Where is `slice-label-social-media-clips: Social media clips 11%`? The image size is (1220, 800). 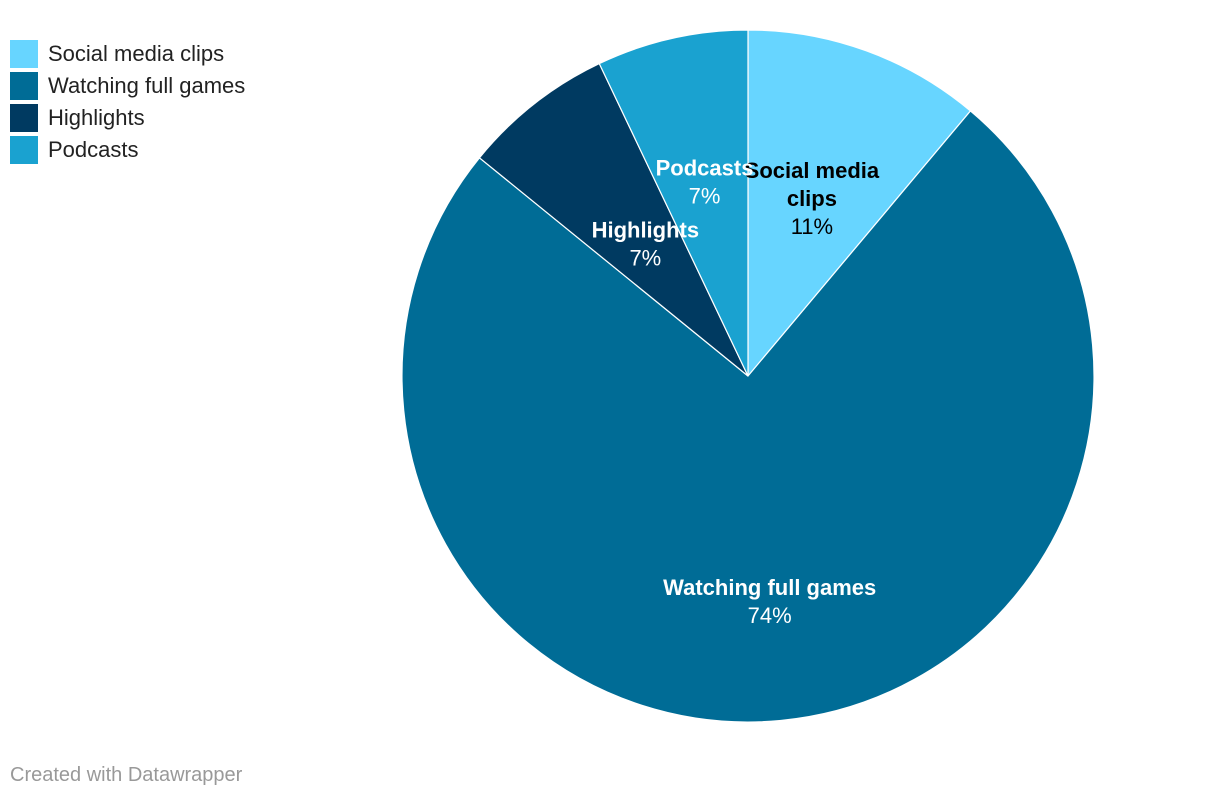
slice-label-social-media-clips: Social media clips 11% is located at coordinates (812, 198).